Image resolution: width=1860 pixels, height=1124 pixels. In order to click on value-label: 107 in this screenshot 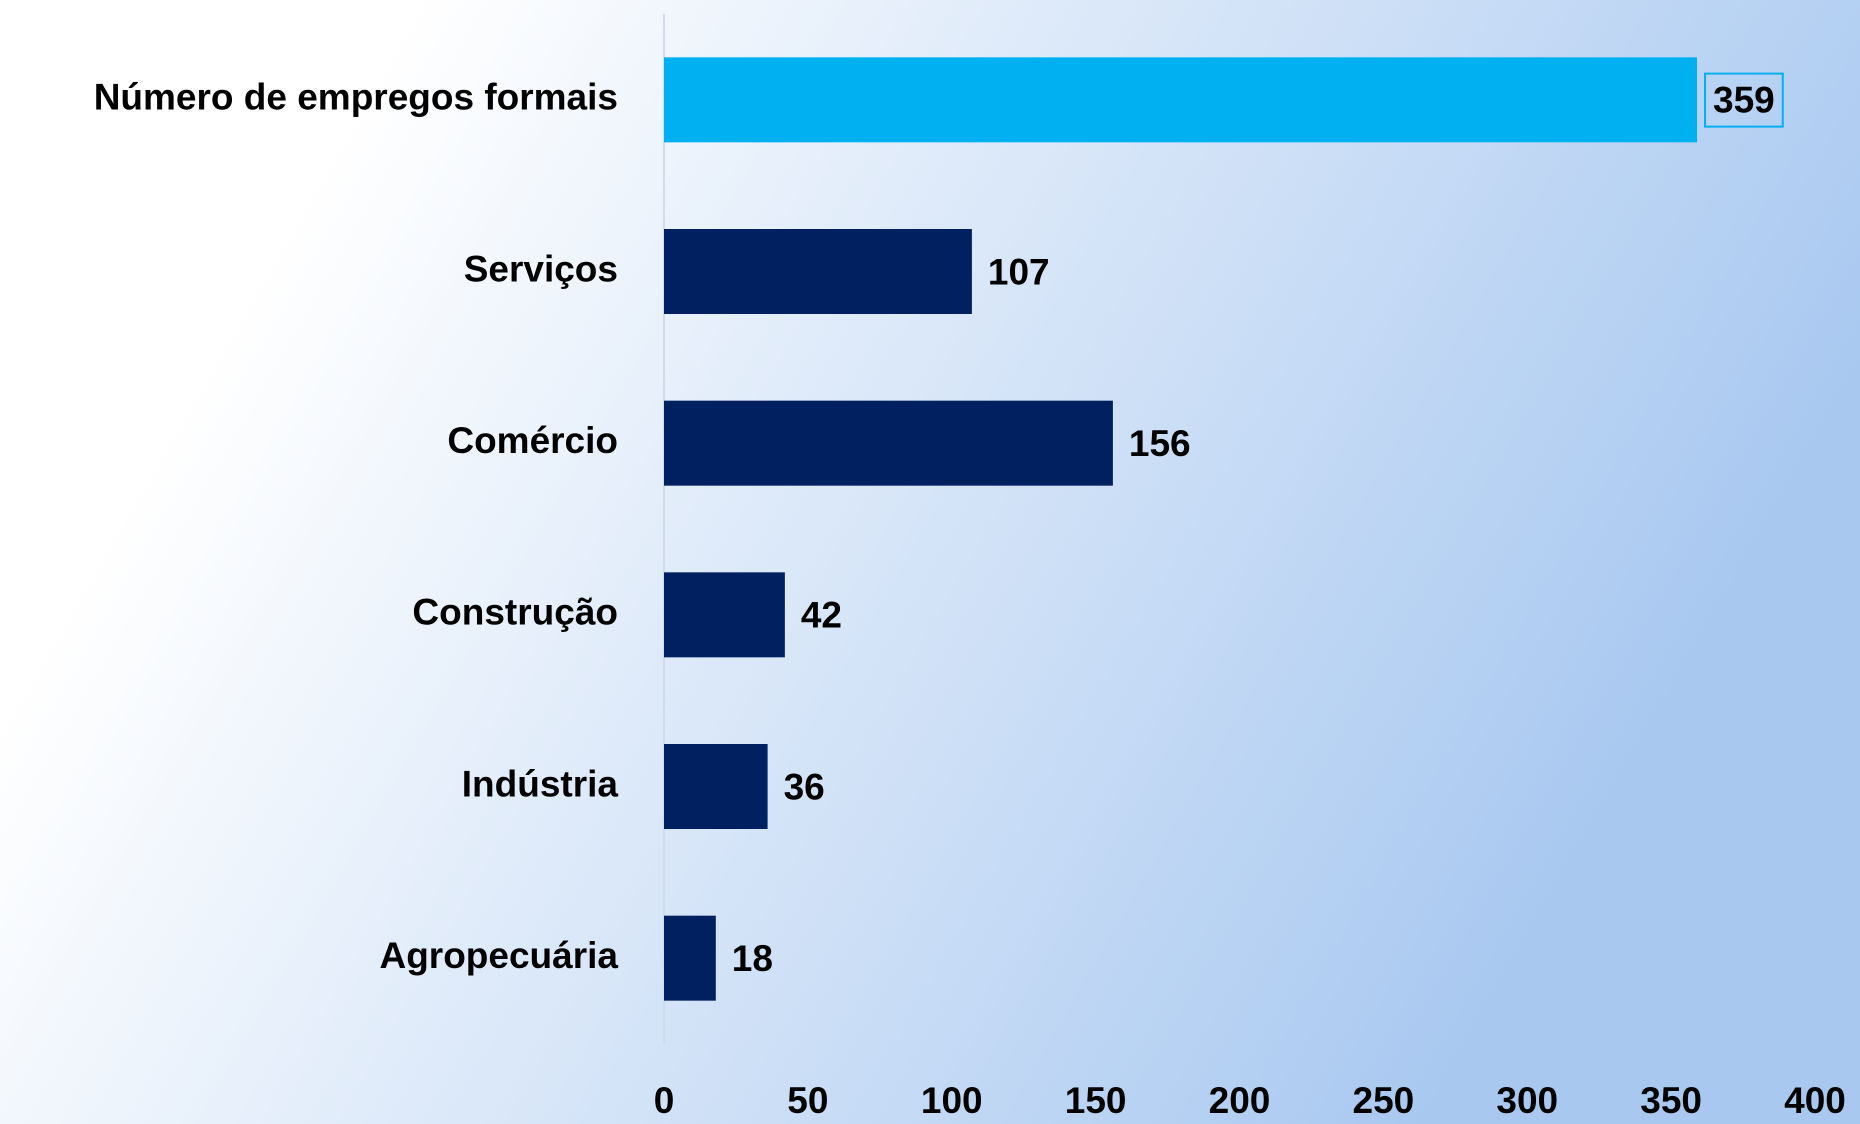, I will do `click(1019, 271)`.